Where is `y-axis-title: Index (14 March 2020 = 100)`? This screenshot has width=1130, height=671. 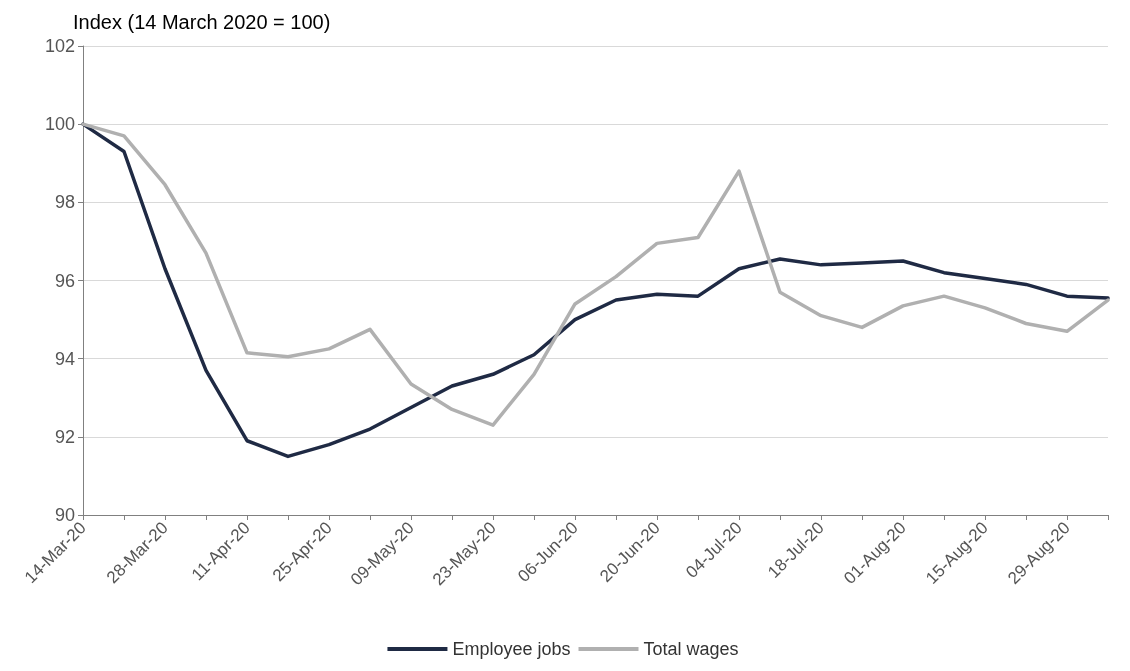 y-axis-title: Index (14 March 2020 = 100) is located at coordinates (202, 22).